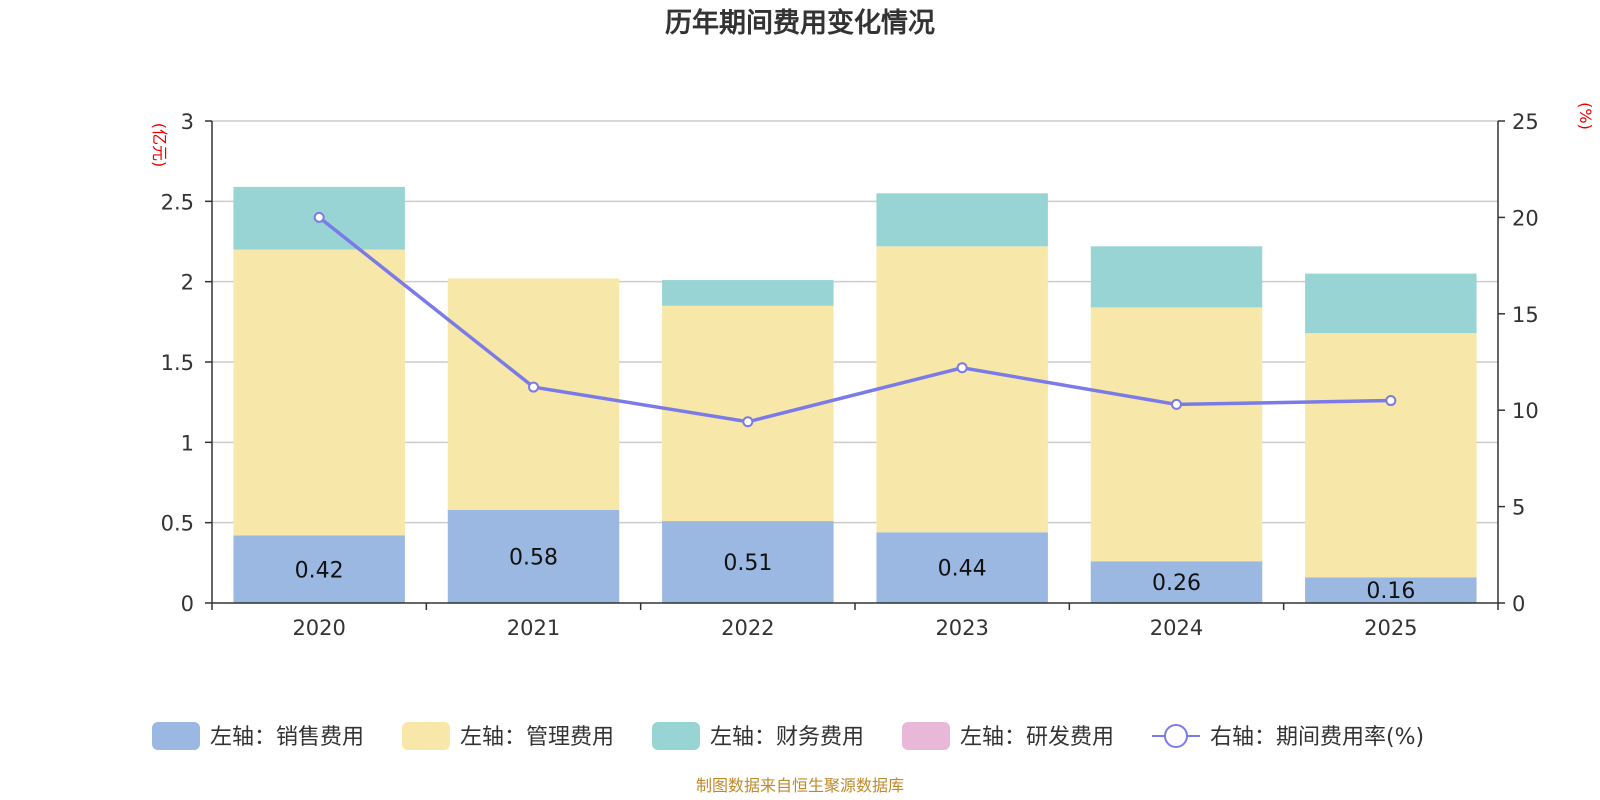 The width and height of the screenshot is (1600, 800). I want to click on bar-3-2023, so click(962, 220).